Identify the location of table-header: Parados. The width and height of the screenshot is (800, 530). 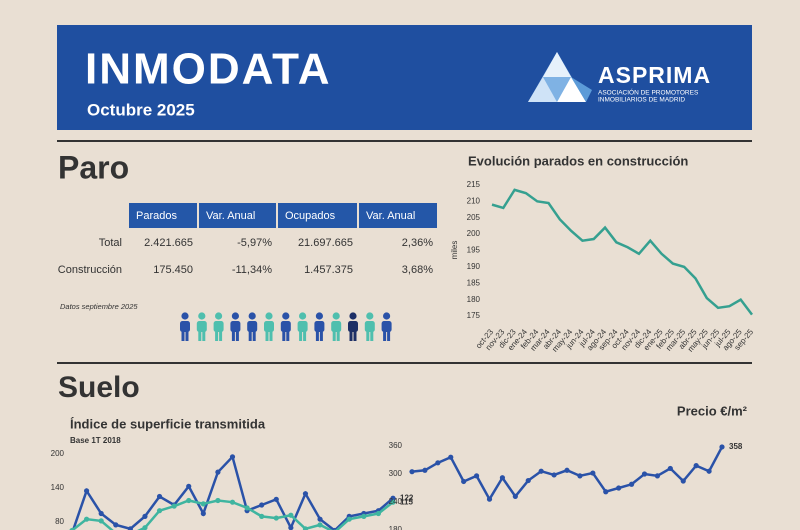
(156, 216).